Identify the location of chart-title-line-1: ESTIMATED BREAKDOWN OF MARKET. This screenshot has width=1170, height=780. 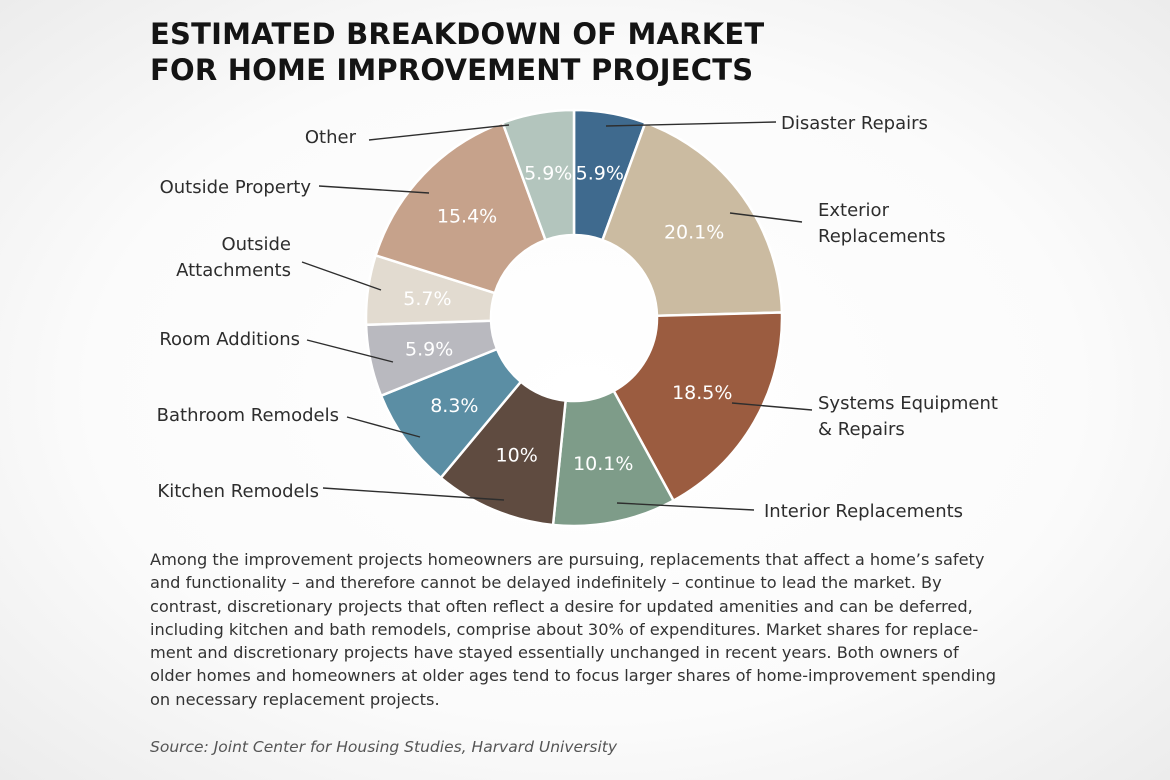
(457, 34).